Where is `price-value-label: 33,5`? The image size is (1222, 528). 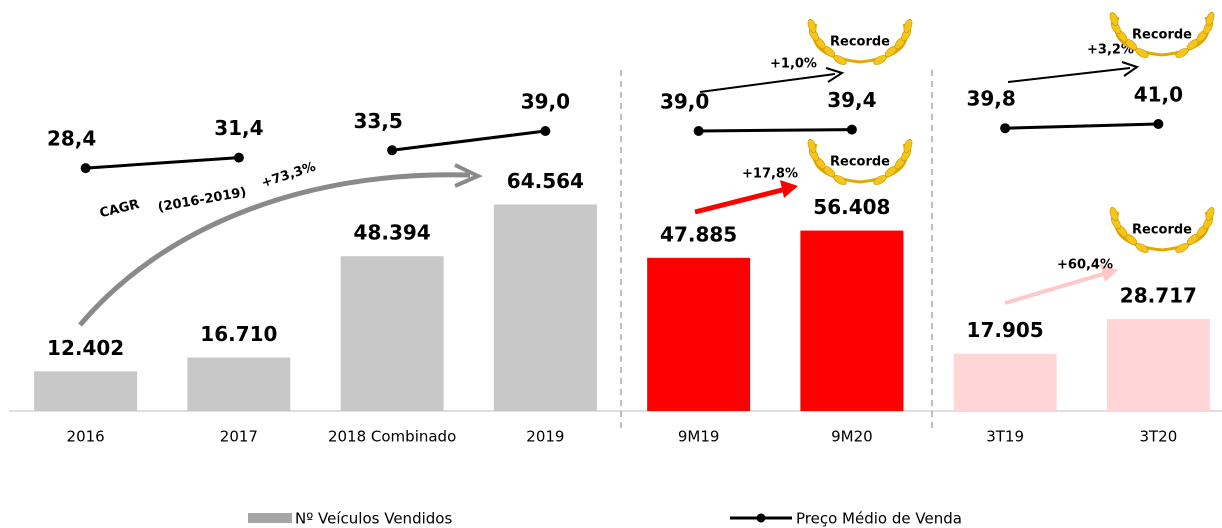
price-value-label: 33,5 is located at coordinates (377, 121).